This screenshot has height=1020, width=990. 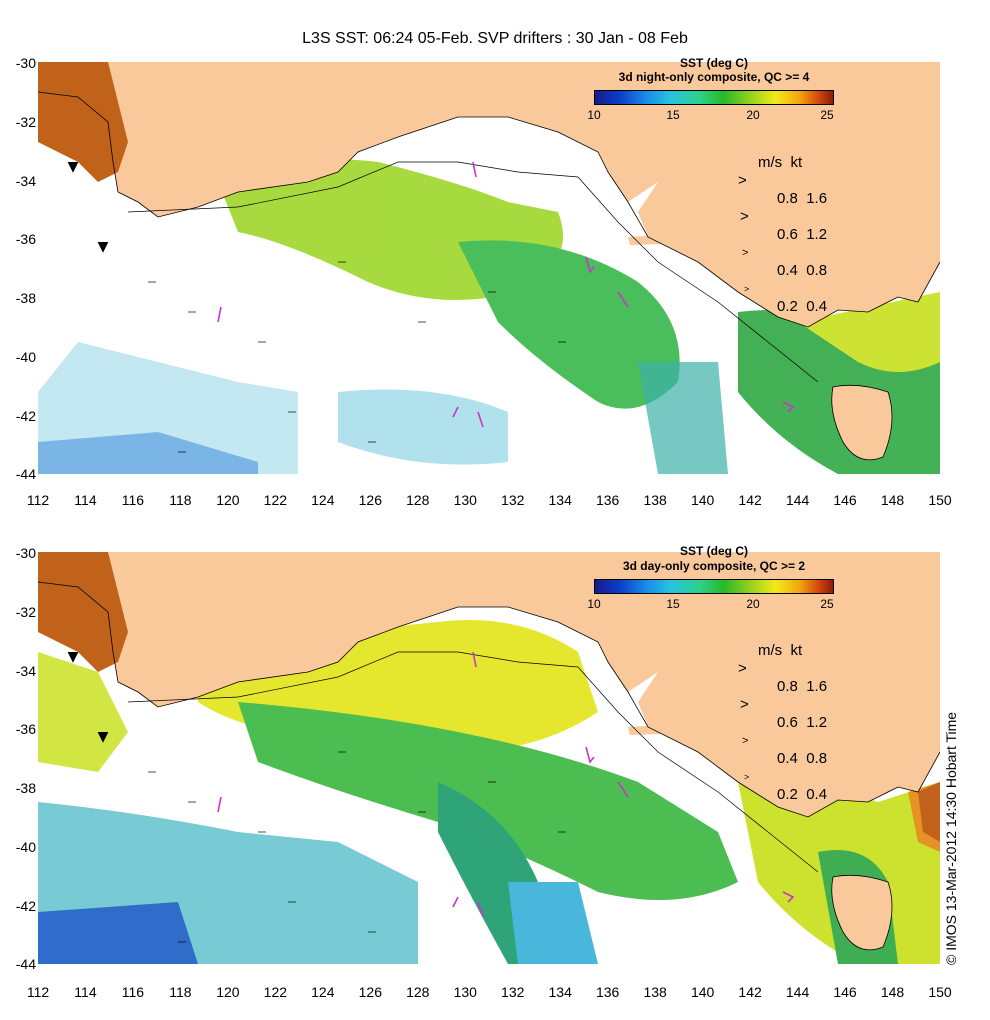 I want to click on credit-line: © IMOS 13-Mar-2012 14:30 Hobart Time, so click(x=951, y=838).